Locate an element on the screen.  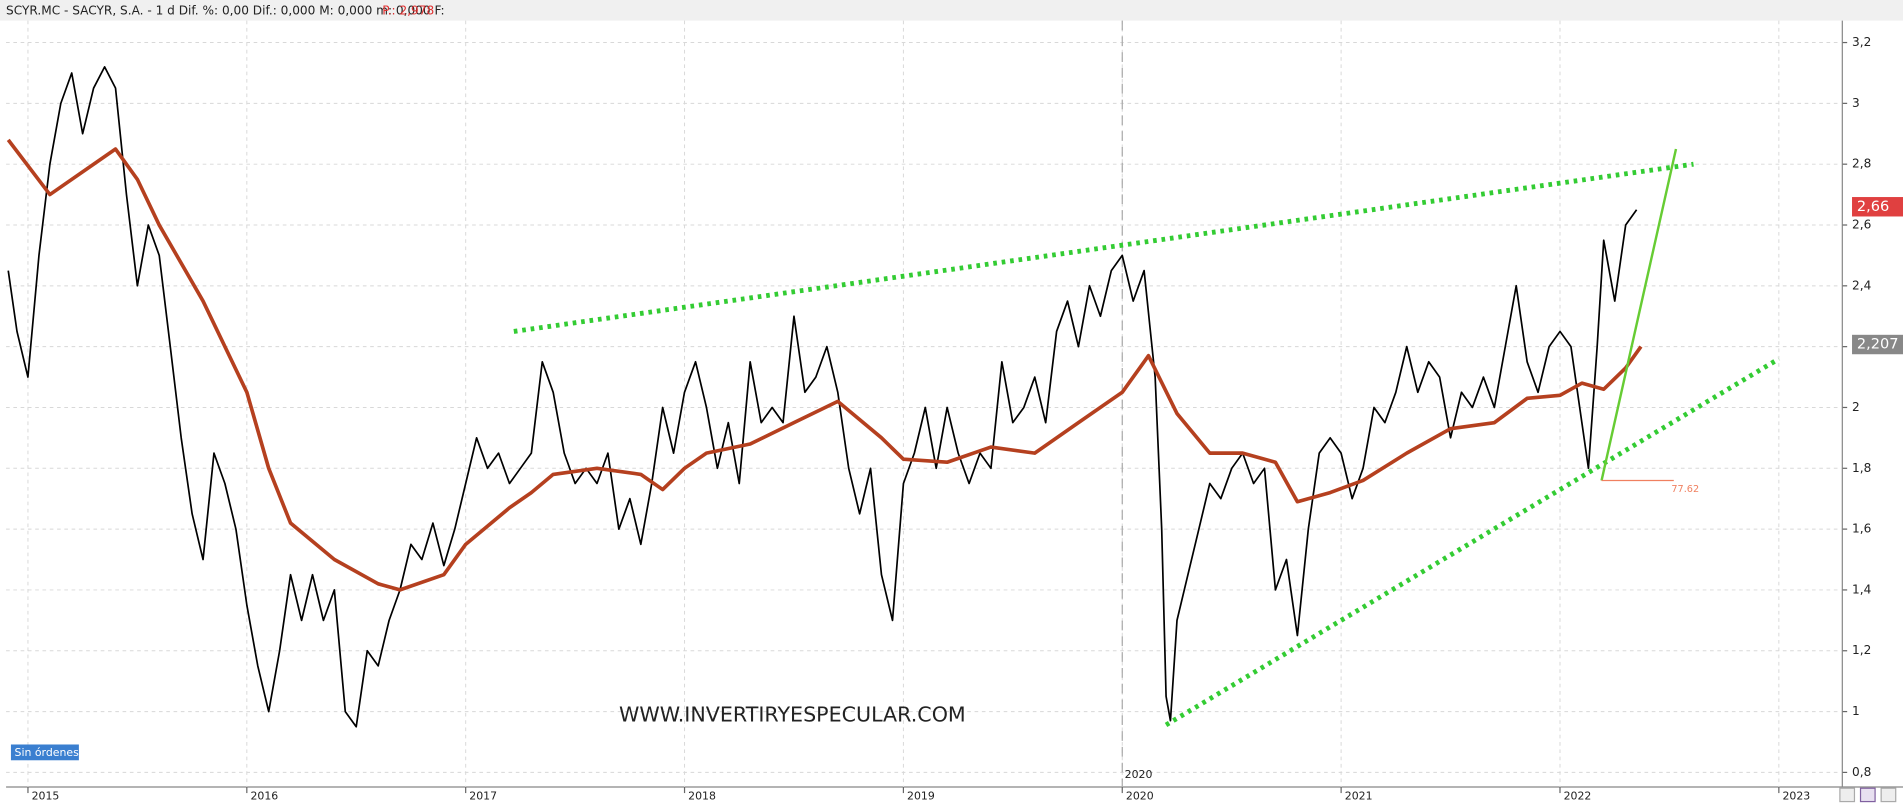
marker-label: 2020 is located at coordinates (1139, 774).